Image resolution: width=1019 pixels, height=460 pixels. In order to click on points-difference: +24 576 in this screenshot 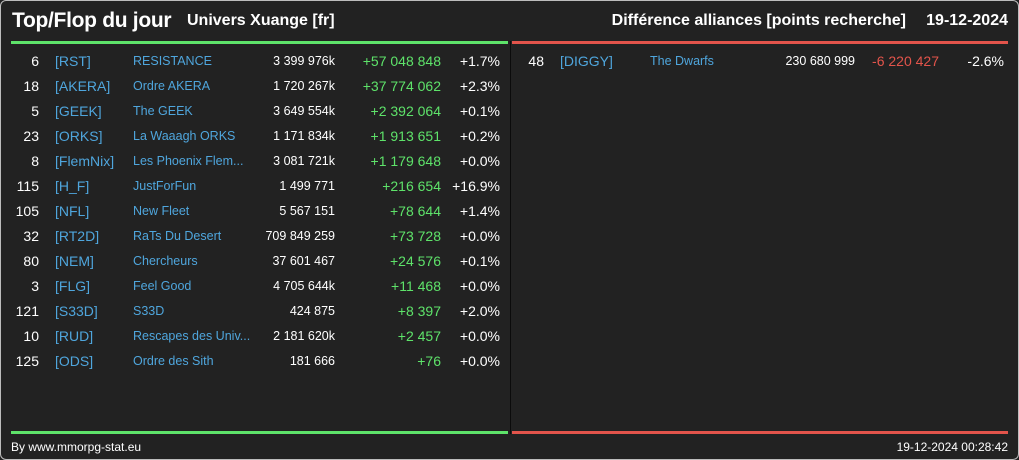, I will do `click(415, 261)`.